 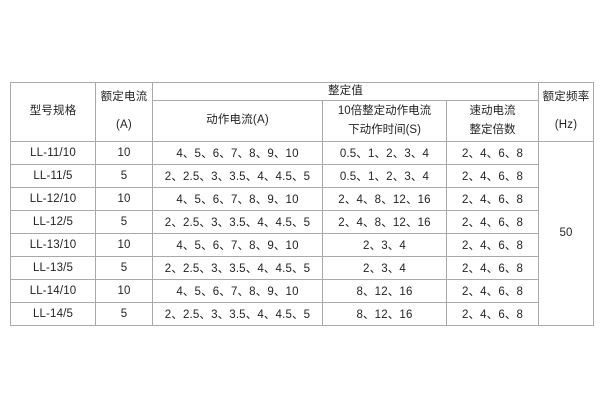 I want to click on header-operating-time-line2: 下动作时间(S), so click(x=384, y=129).